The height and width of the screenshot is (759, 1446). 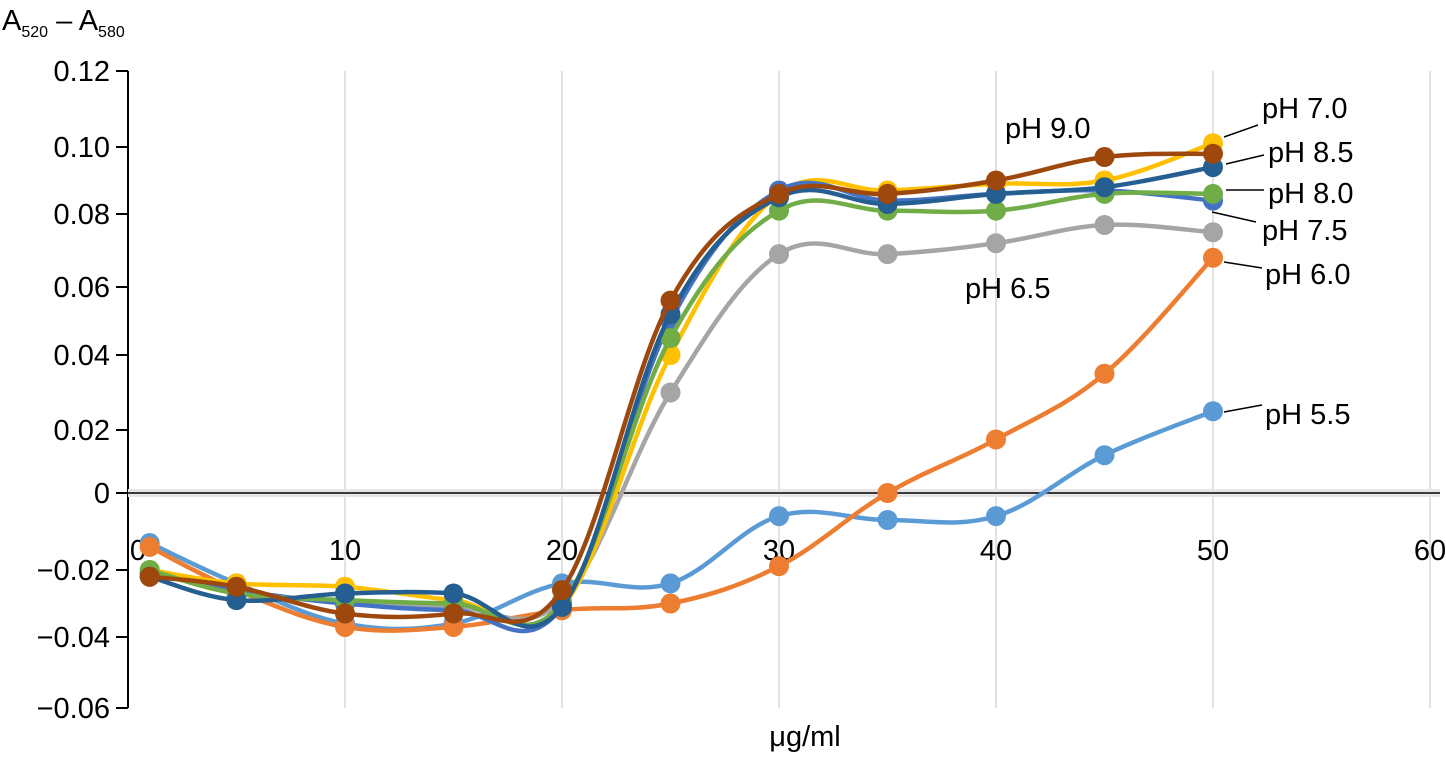 What do you see at coordinates (1310, 194) in the screenshot?
I see `series-label: pH 8.0` at bounding box center [1310, 194].